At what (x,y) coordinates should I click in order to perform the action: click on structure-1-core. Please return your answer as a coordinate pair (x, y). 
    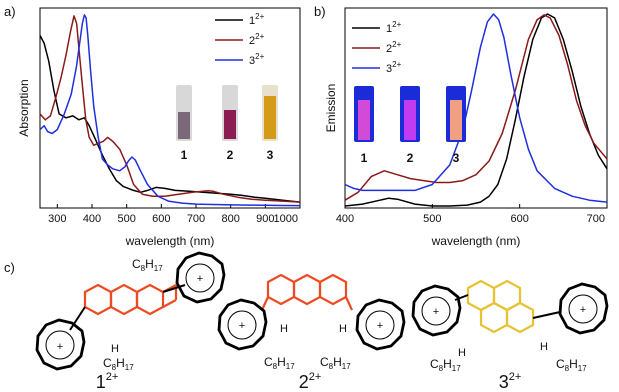
    Looking at the image, I should click on (130, 299).